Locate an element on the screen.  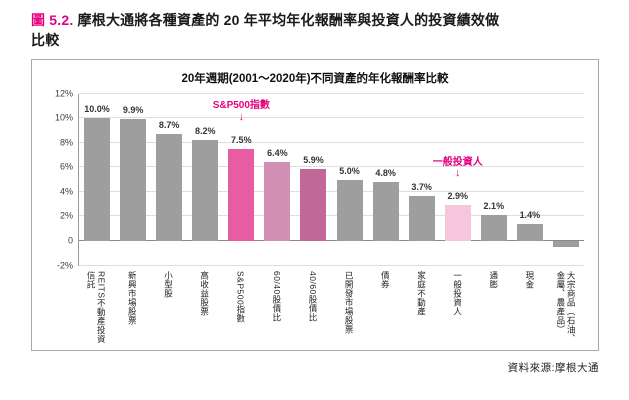
y-axis-tick-label: 4% is located at coordinates (66, 191).